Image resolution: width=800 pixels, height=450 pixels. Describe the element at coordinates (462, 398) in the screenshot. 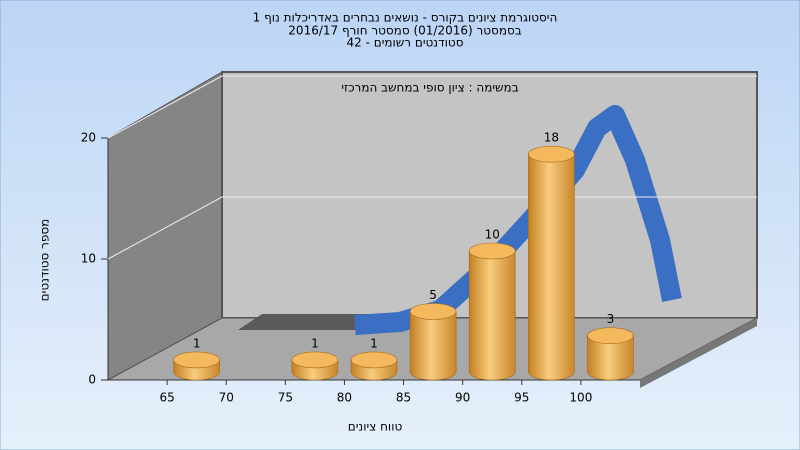

I see `x-tick-label: 90` at that location.